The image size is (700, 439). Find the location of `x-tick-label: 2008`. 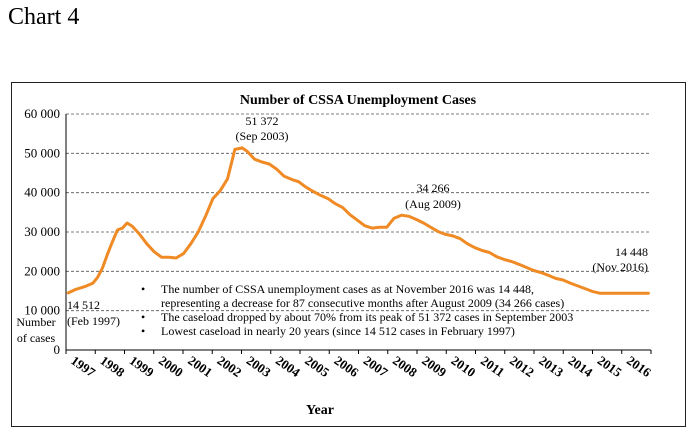

x-tick-label: 2008 is located at coordinates (405, 366).